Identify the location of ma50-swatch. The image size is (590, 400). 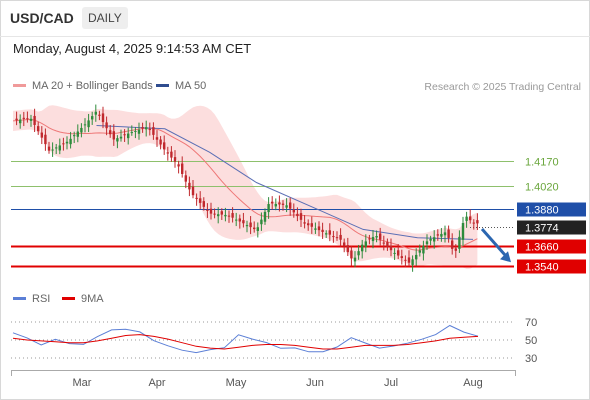
(162, 85).